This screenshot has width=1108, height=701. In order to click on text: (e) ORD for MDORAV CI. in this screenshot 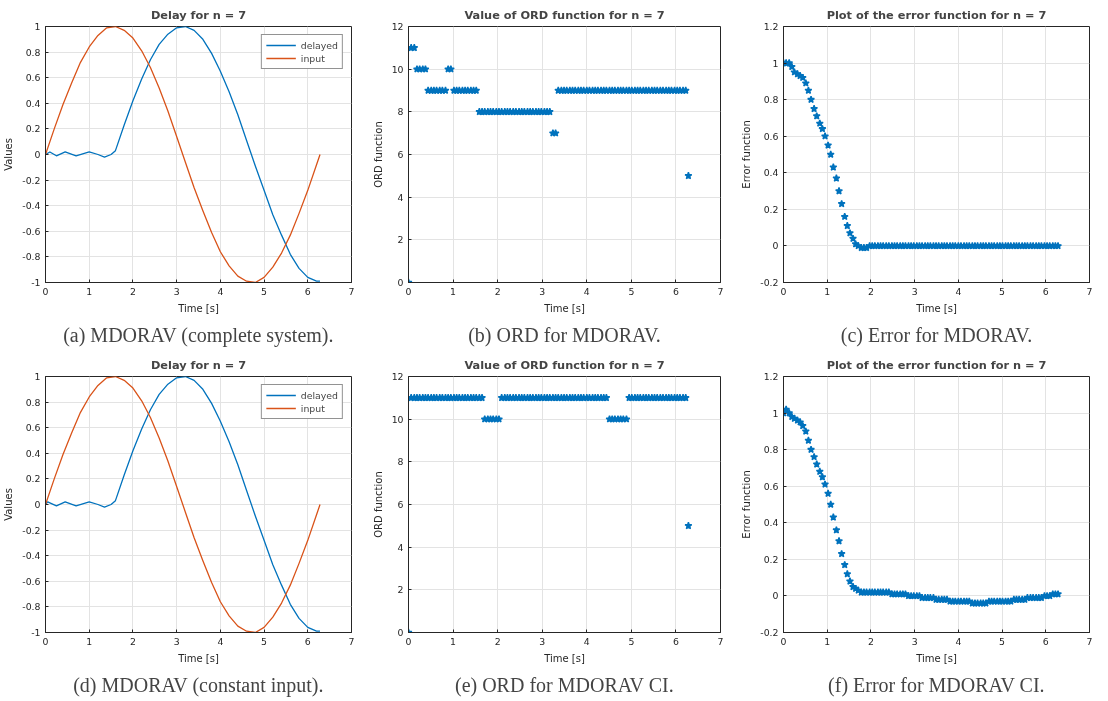, I will do `click(564, 685)`.